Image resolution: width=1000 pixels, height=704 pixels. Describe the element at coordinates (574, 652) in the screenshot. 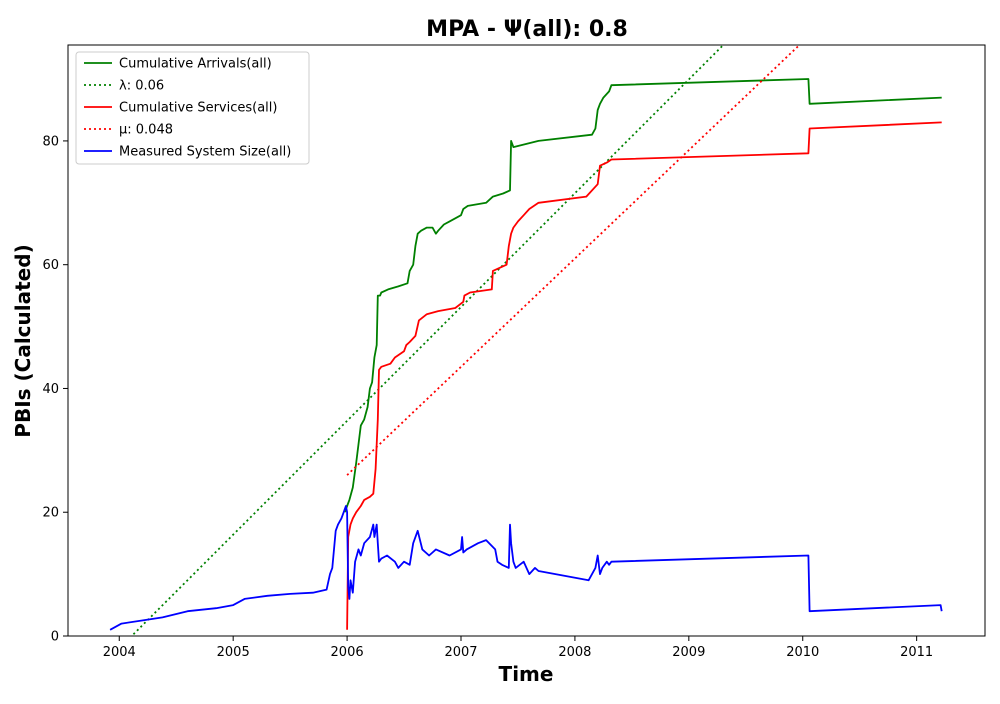

I see `x-tick-label: 2008` at that location.